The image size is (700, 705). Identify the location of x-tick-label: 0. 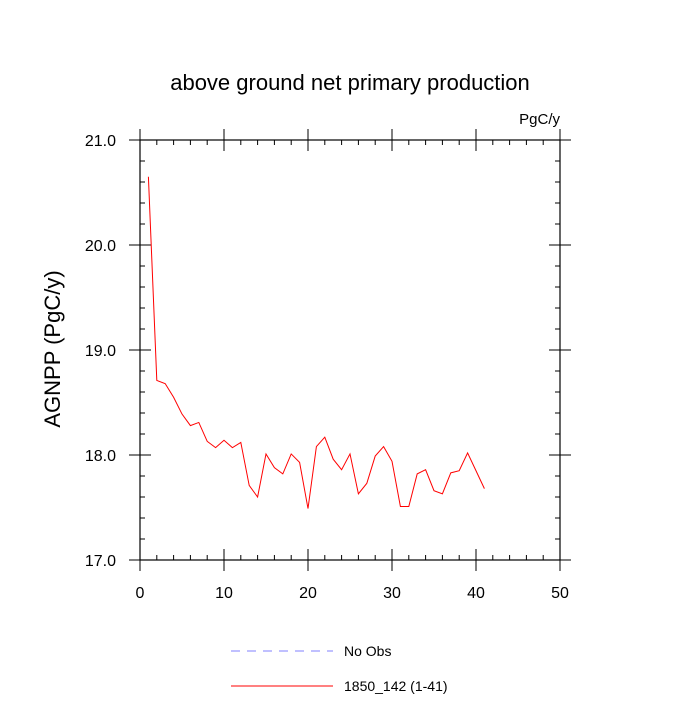
(140, 593).